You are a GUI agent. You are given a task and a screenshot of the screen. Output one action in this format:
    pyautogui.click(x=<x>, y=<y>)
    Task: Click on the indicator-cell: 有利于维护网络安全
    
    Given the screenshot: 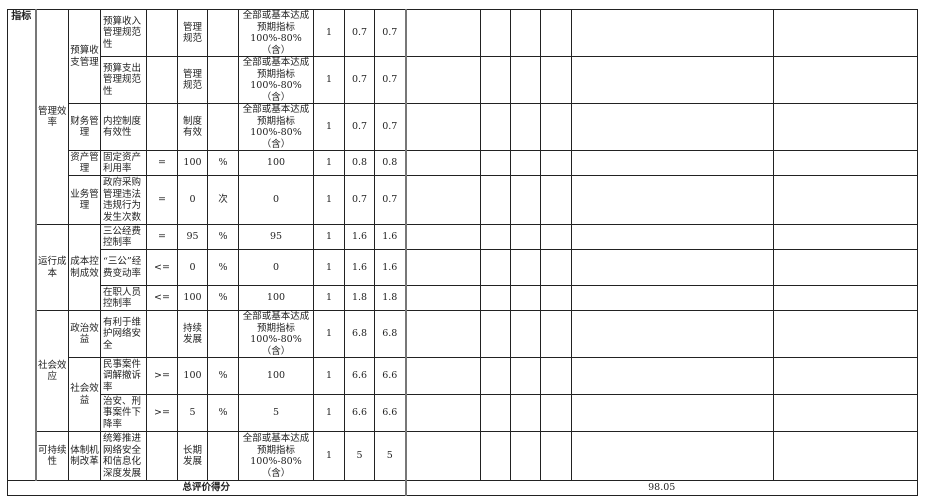 What is the action you would take?
    pyautogui.click(x=123, y=334)
    